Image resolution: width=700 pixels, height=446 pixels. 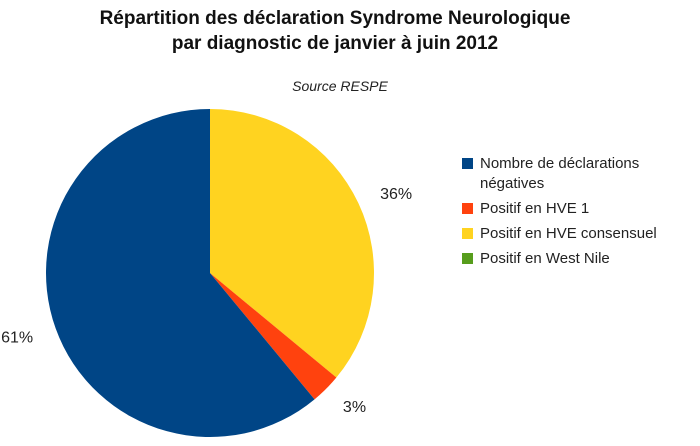 What do you see at coordinates (292, 243) in the screenshot?
I see `pie-slice-hve-consensuel` at bounding box center [292, 243].